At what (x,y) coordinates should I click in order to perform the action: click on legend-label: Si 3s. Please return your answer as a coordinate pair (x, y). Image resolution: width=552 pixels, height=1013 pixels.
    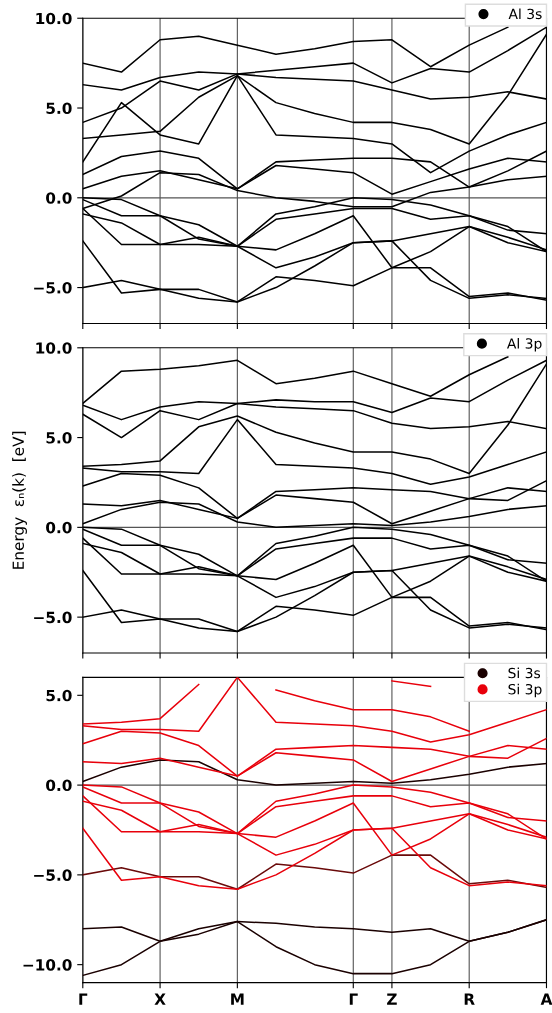
    Looking at the image, I should click on (524, 673).